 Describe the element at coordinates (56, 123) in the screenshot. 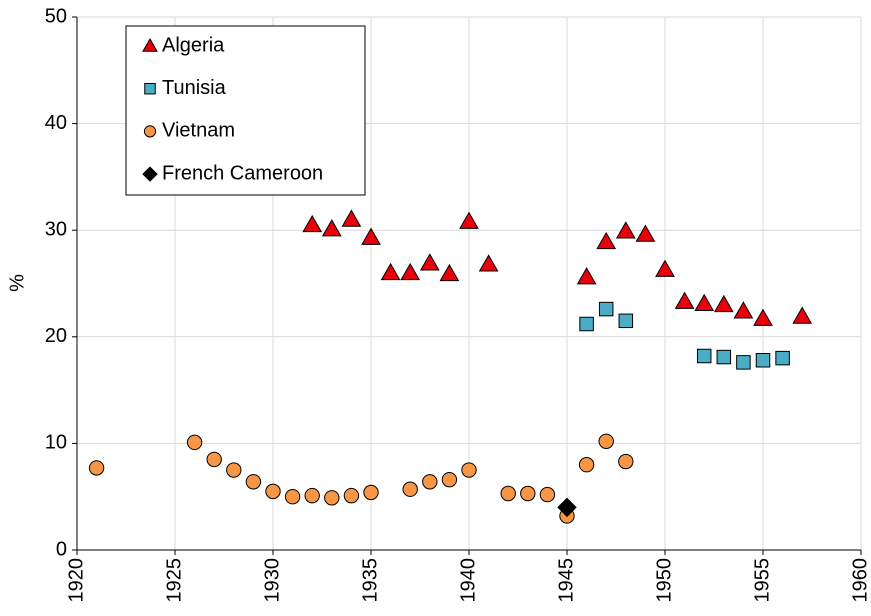

I see `y-tick-label: 40` at that location.